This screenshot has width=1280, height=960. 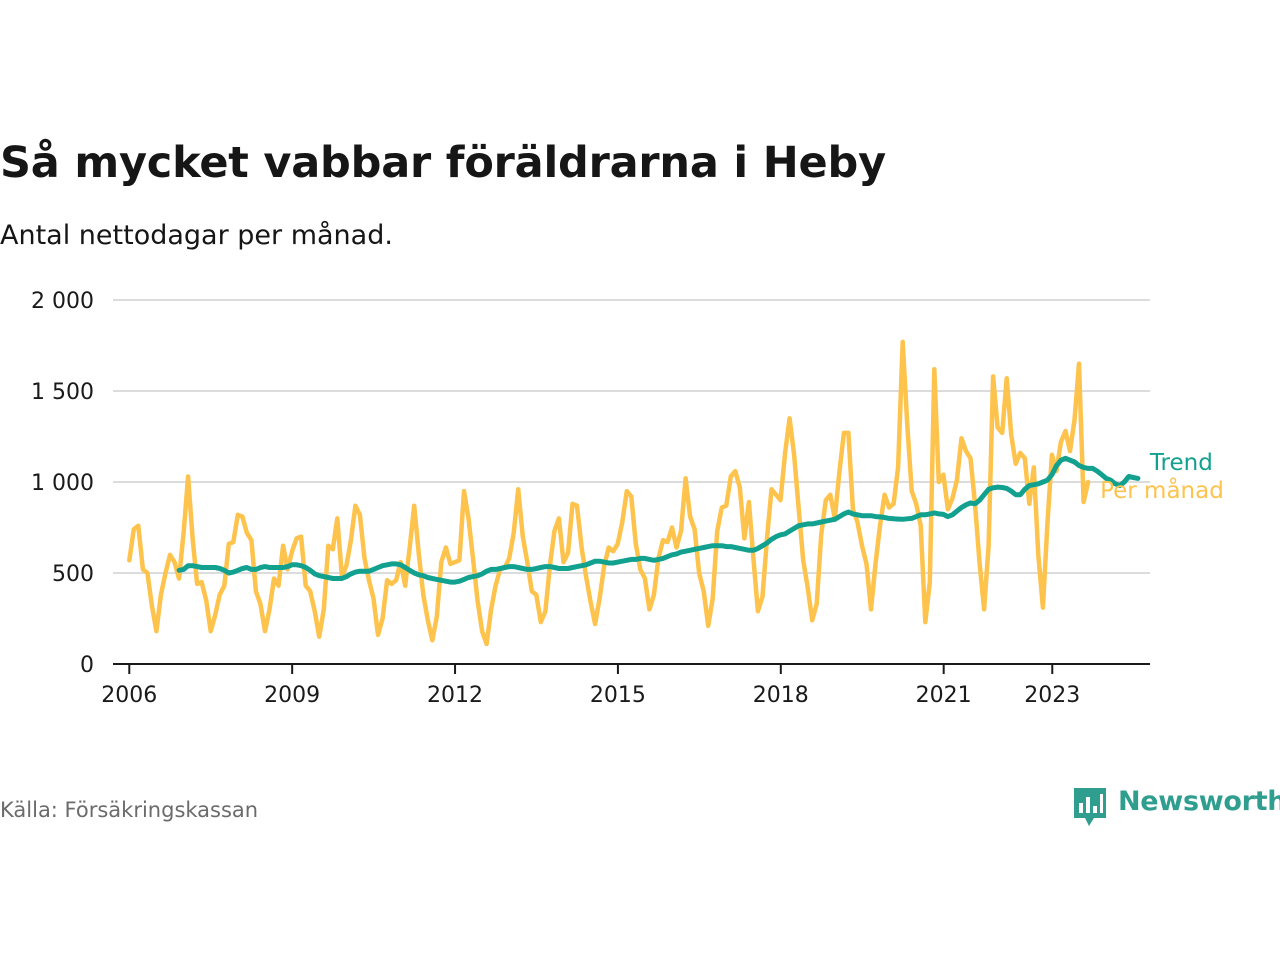 I want to click on newsworthy-chart-bubble-icon, so click(x=1090, y=807).